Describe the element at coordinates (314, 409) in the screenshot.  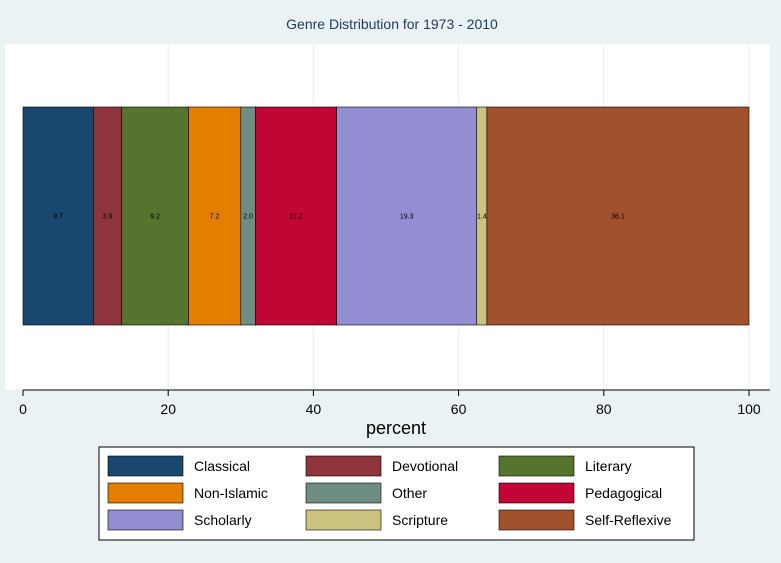
I see `x-tick-label-2: 40` at that location.